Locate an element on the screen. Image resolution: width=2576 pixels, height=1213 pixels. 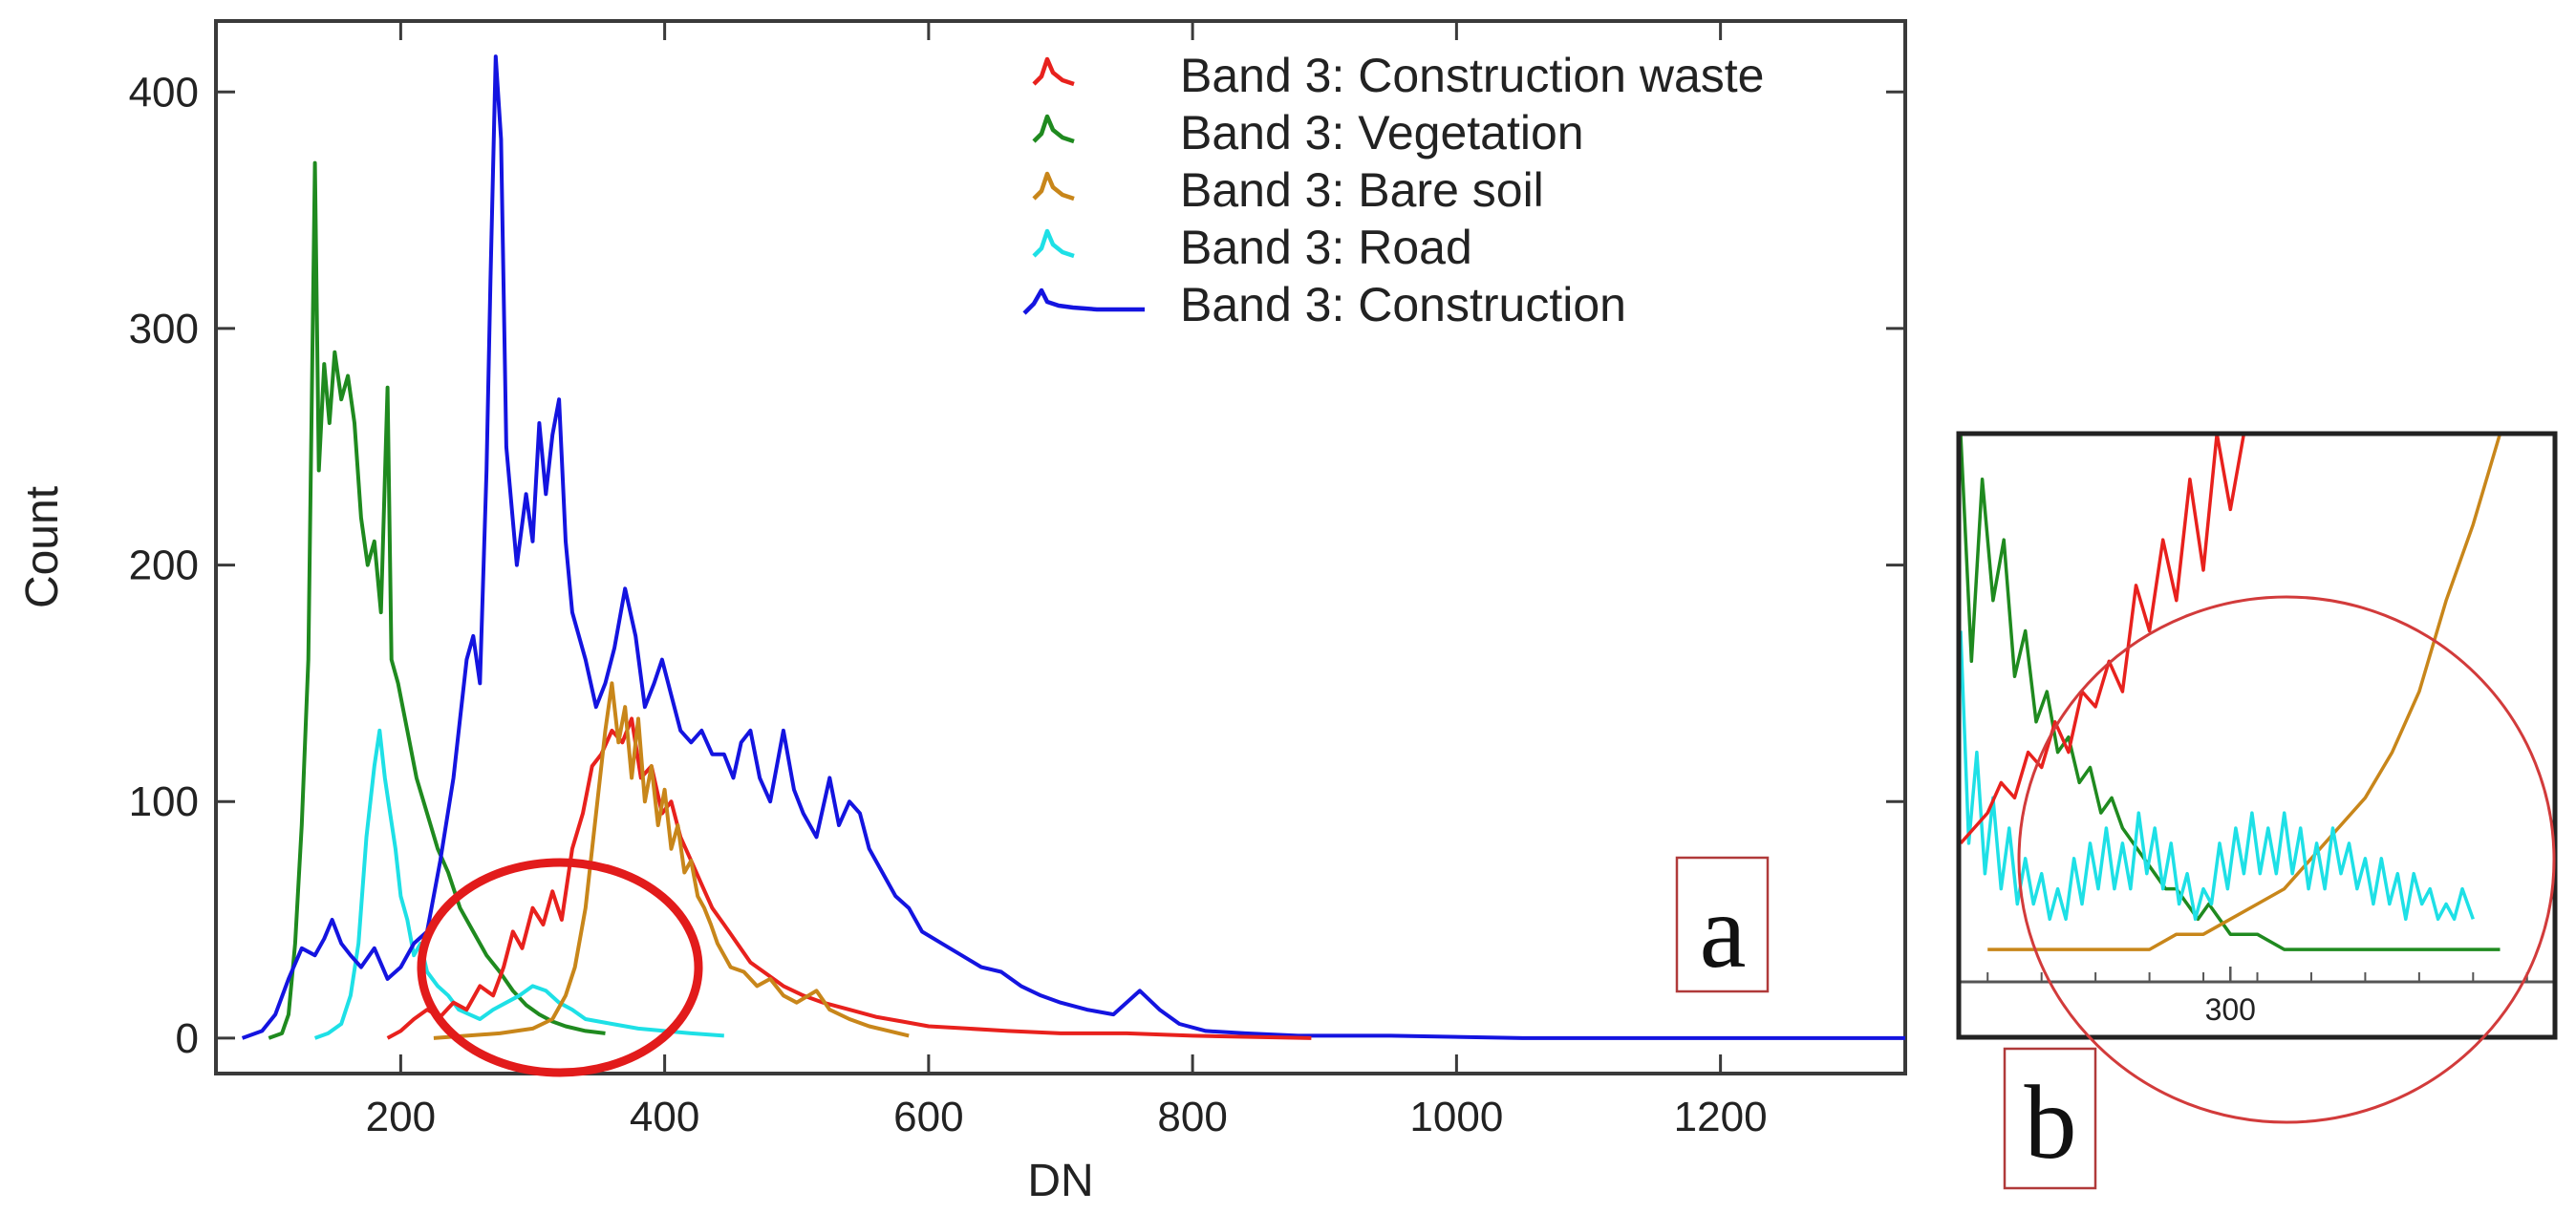
highlight-circle is located at coordinates (560, 968).